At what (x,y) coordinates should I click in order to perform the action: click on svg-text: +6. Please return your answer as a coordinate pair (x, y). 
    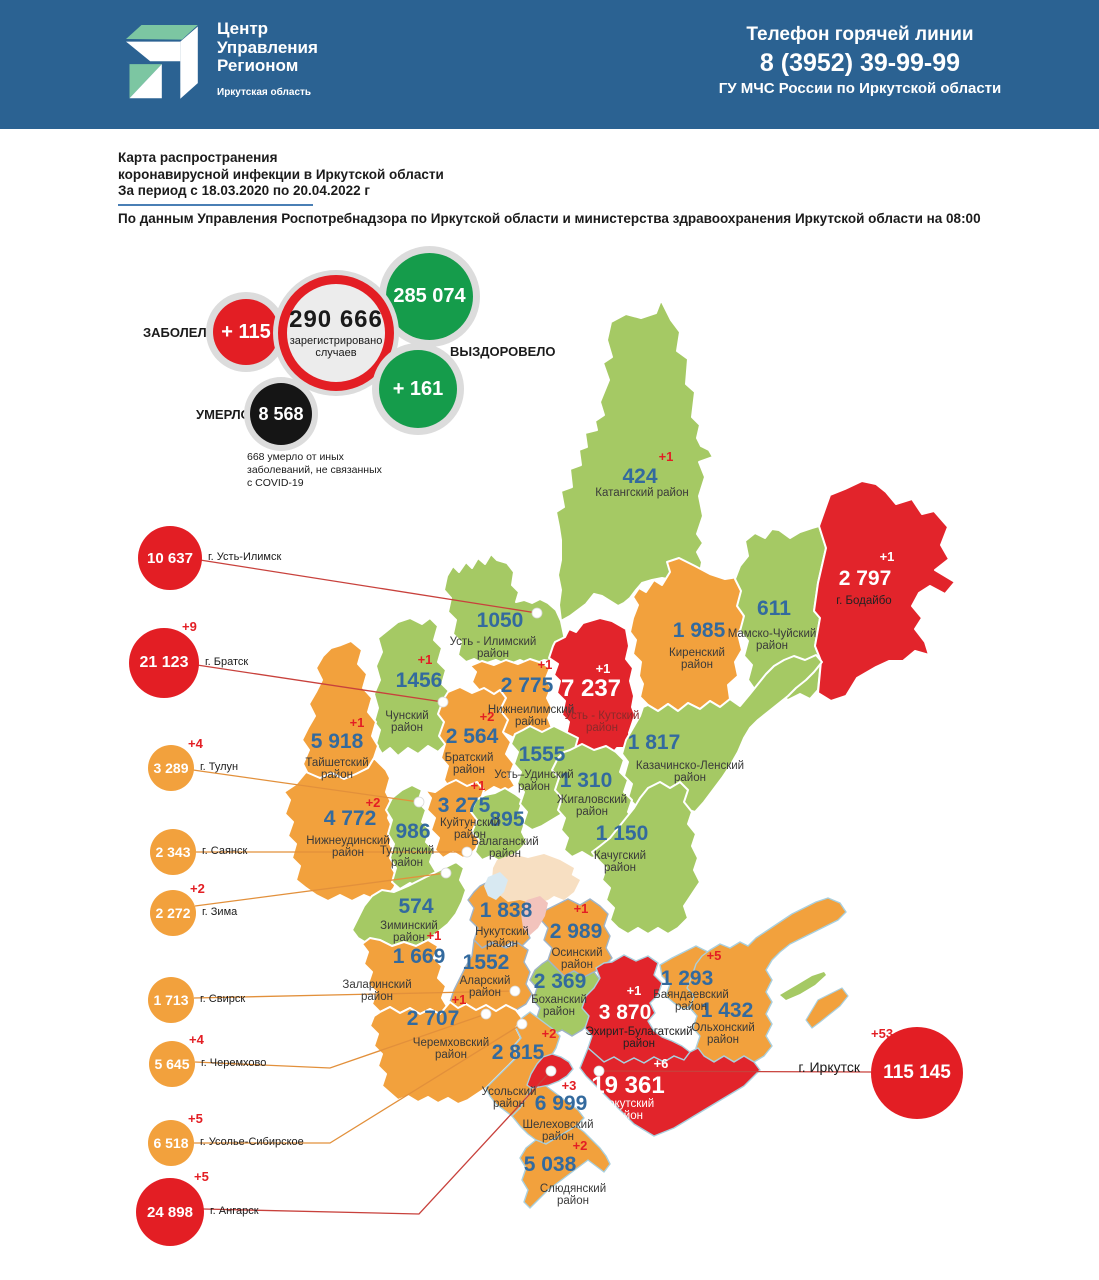
    Looking at the image, I should click on (661, 1063).